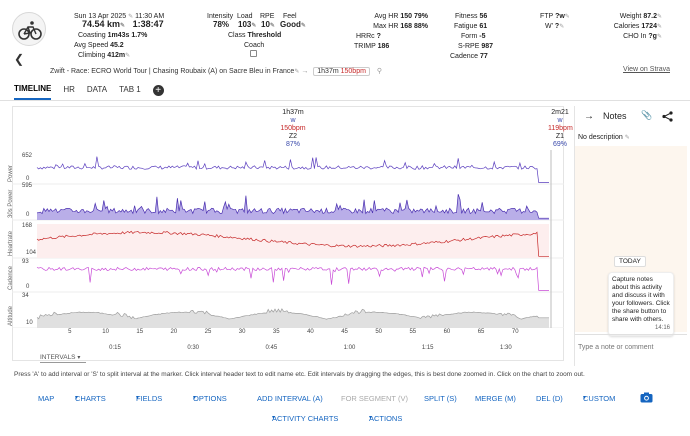  What do you see at coordinates (626, 26) in the screenshot?
I see `calories-label: Calories` at bounding box center [626, 26].